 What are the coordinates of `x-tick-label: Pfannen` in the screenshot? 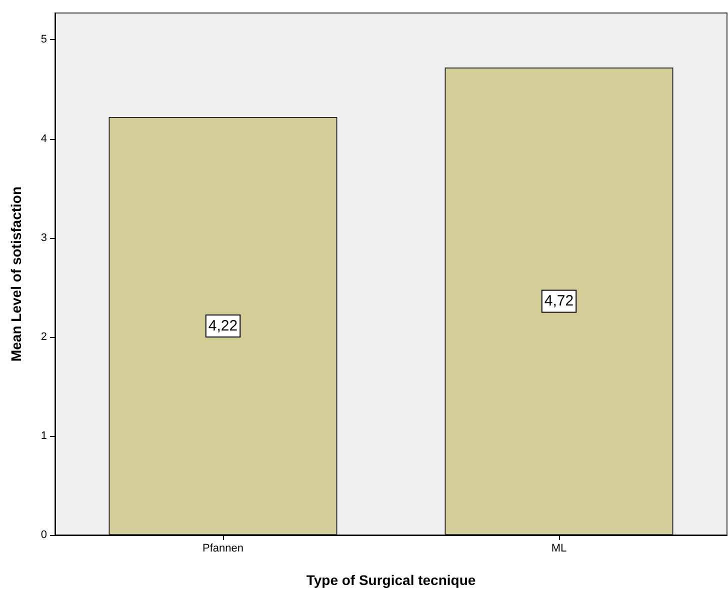 It's located at (223, 548).